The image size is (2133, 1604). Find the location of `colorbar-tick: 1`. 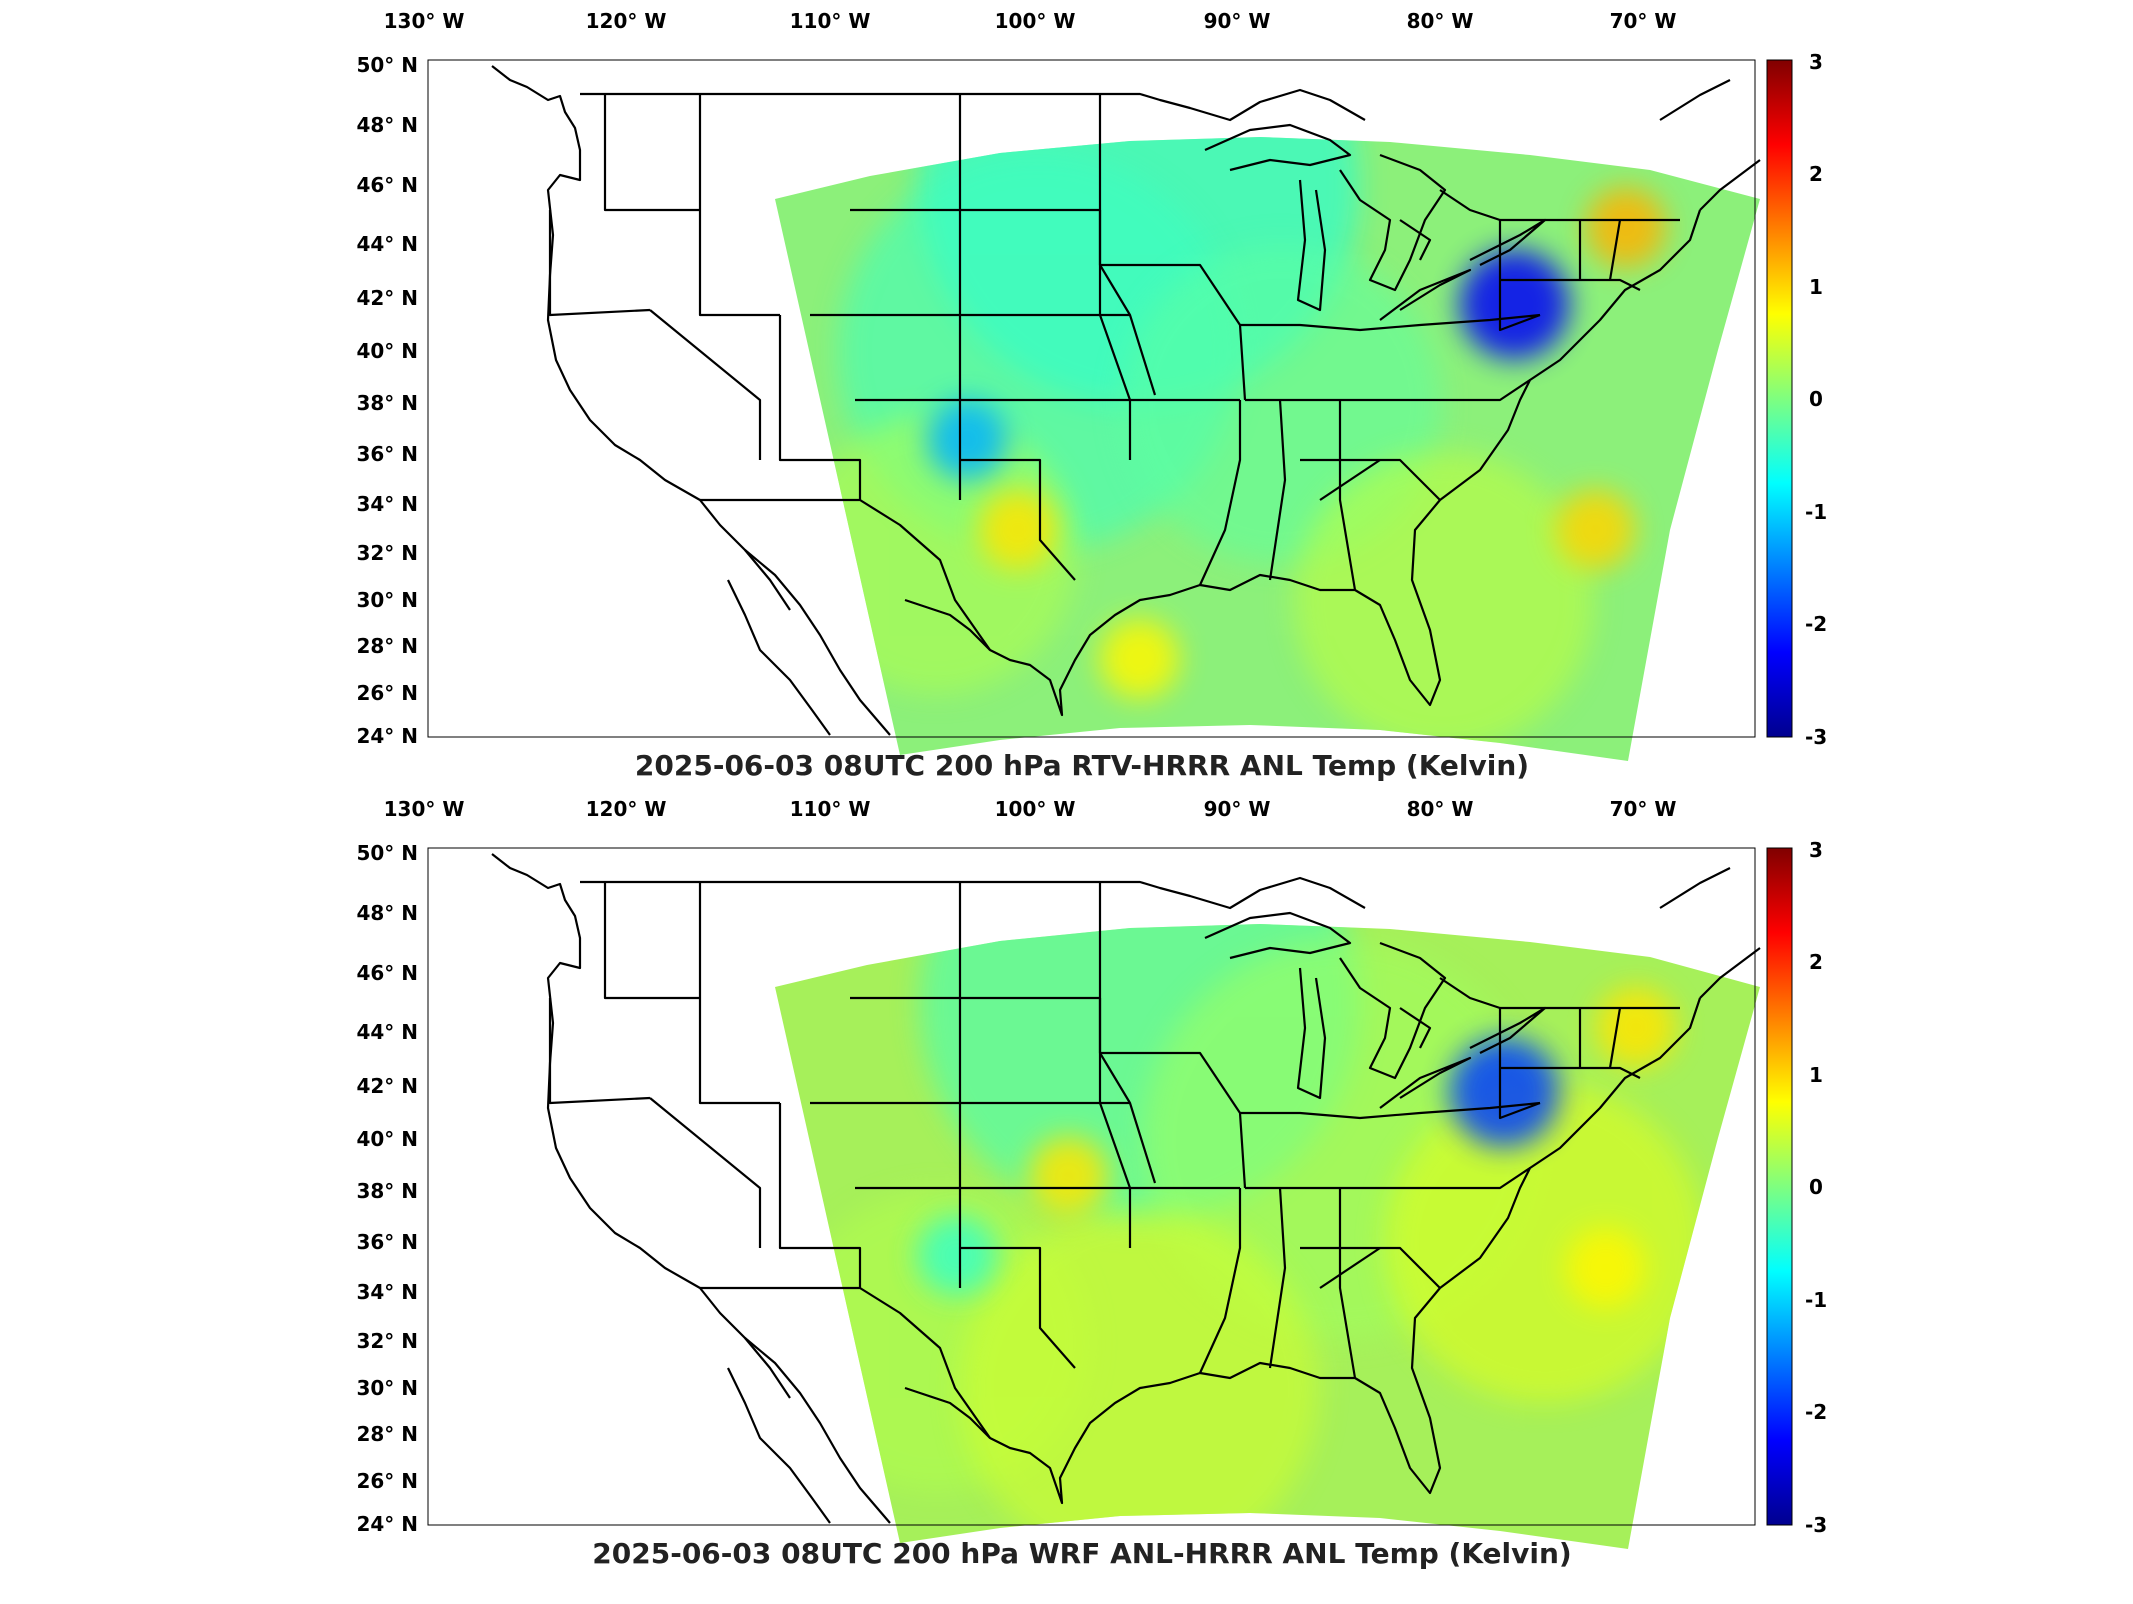

colorbar-tick: 1 is located at coordinates (1816, 1075).